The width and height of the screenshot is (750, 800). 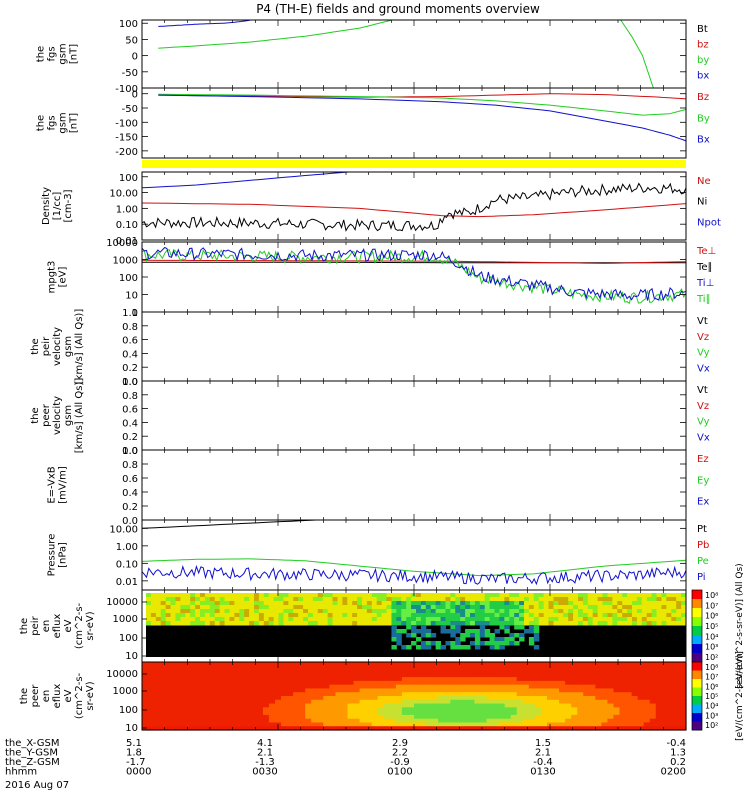 I want to click on colorbar-tick-label: 10⁵, so click(x=711, y=696).